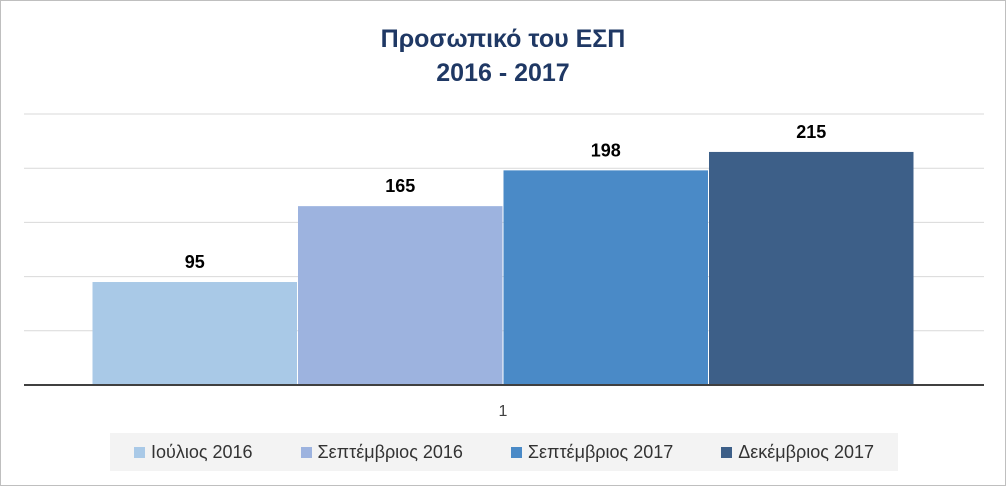 This screenshot has height=486, width=1006. Describe the element at coordinates (811, 132) in the screenshot. I see `data-label-4: 215` at that location.